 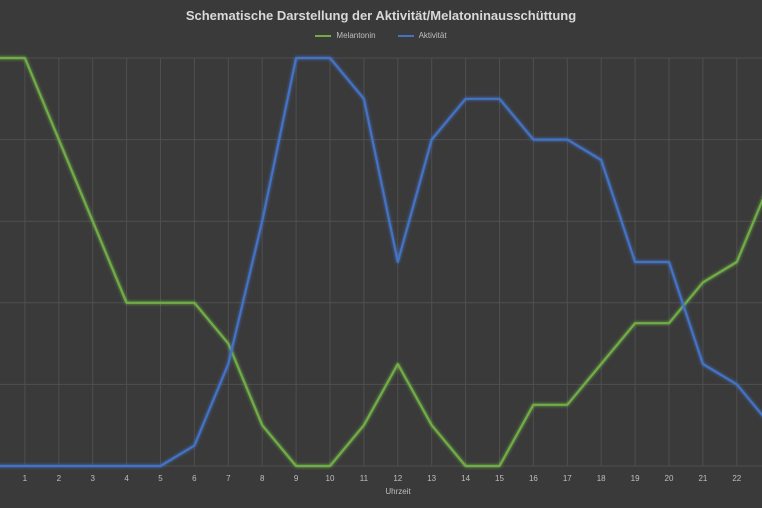 What do you see at coordinates (126, 478) in the screenshot?
I see `x-tick-label: 4` at bounding box center [126, 478].